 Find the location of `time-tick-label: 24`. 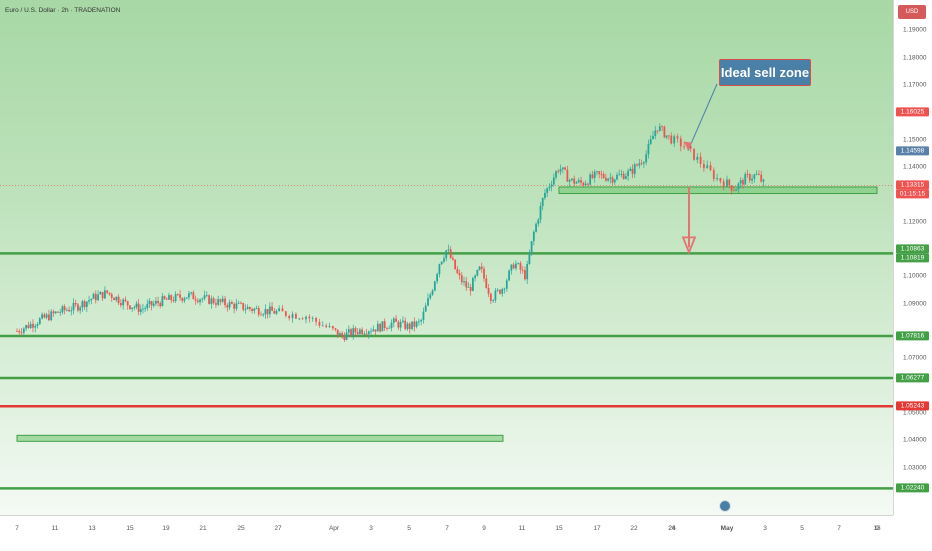

time-tick-label: 24 is located at coordinates (672, 528).